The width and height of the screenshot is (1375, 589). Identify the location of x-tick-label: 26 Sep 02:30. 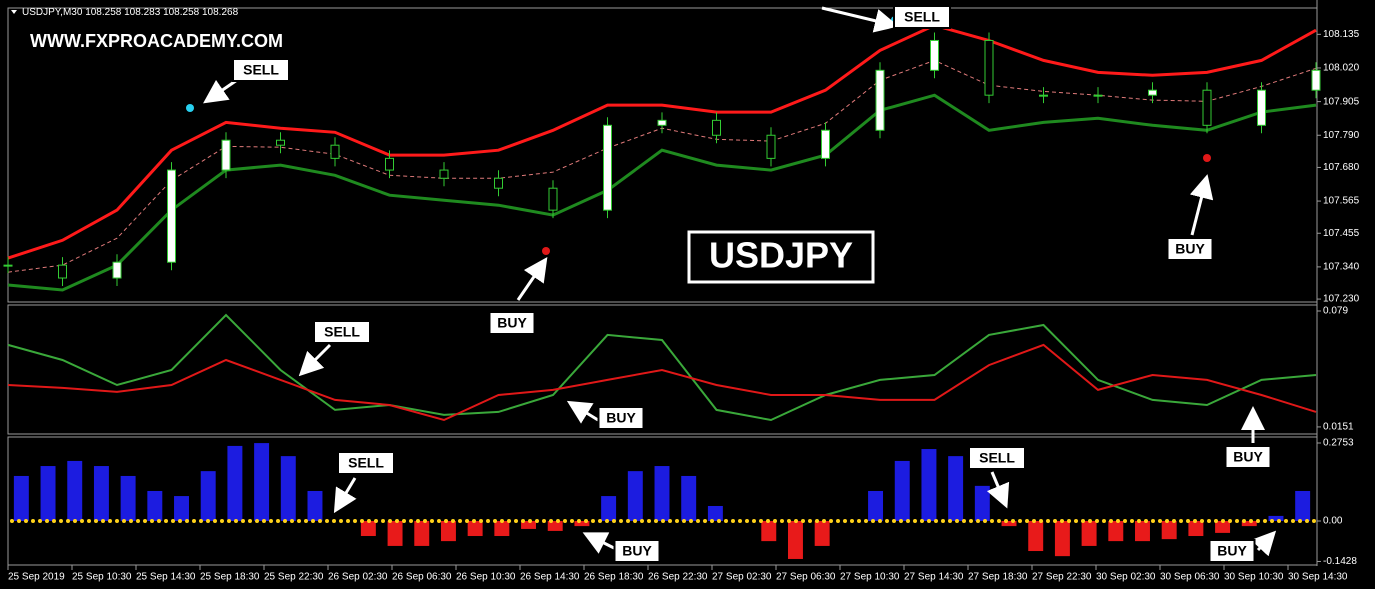
(358, 577).